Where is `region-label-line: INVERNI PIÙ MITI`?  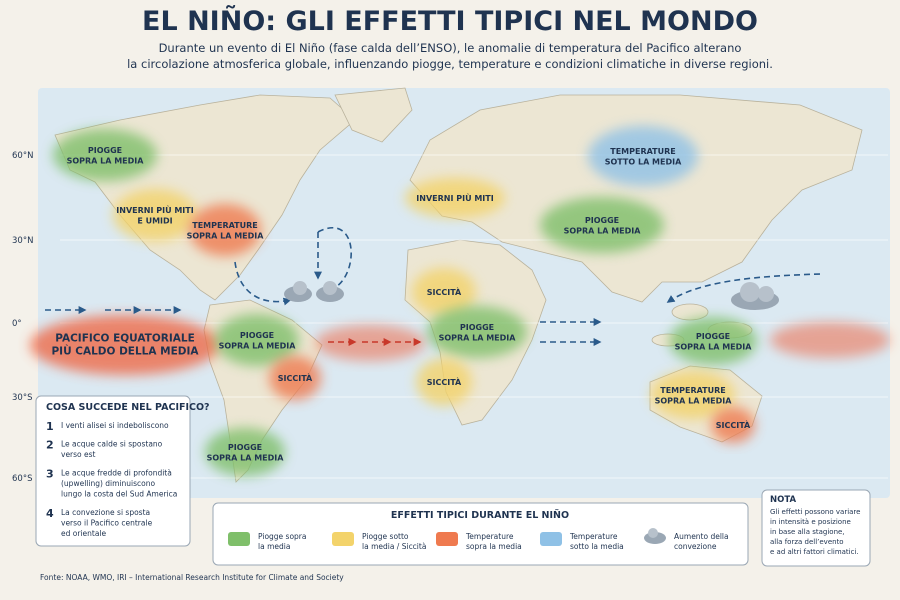 region-label-line: INVERNI PIÙ MITI is located at coordinates (454, 197).